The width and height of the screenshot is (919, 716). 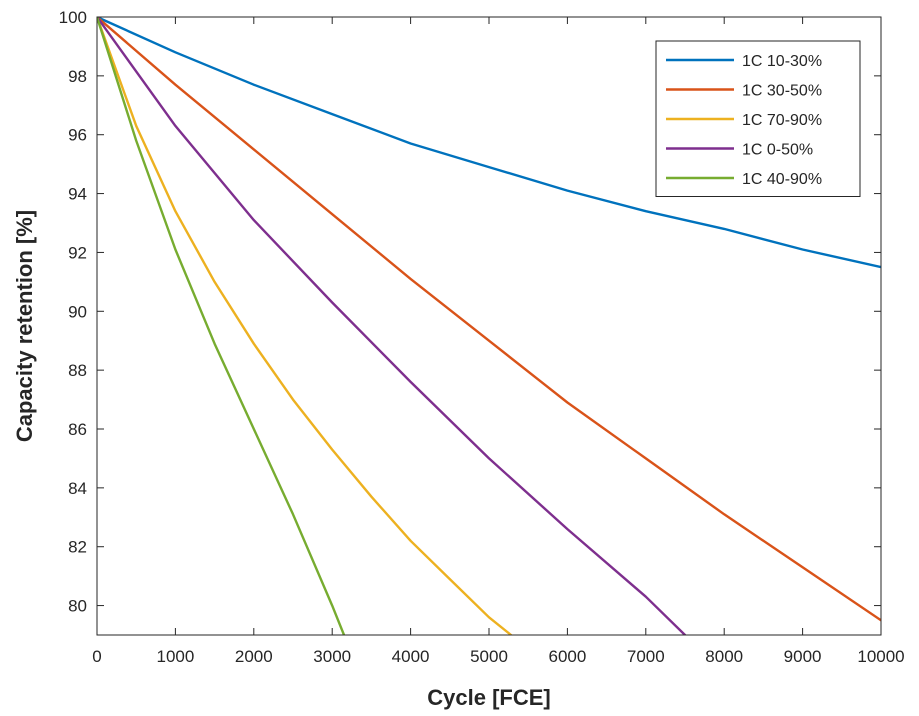 What do you see at coordinates (77, 370) in the screenshot?
I see `y-tick-label: 88` at bounding box center [77, 370].